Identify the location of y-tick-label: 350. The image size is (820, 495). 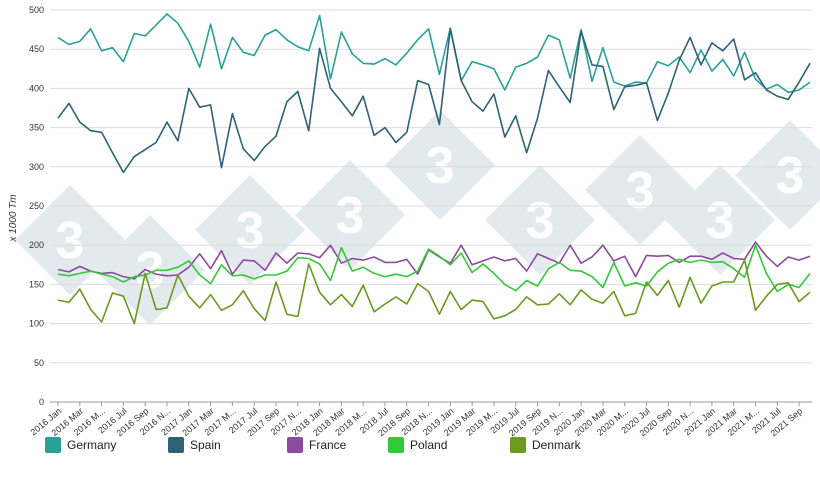
(36, 128).